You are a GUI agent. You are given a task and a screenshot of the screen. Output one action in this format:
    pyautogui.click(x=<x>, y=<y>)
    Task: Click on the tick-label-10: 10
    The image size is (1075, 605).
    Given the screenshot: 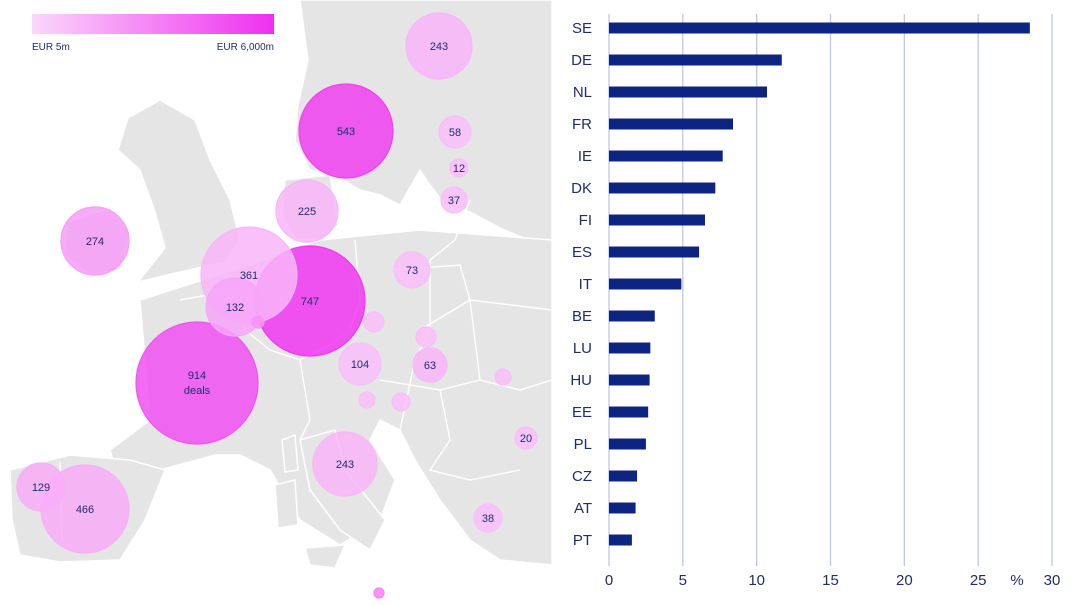 What is the action you would take?
    pyautogui.click(x=756, y=580)
    